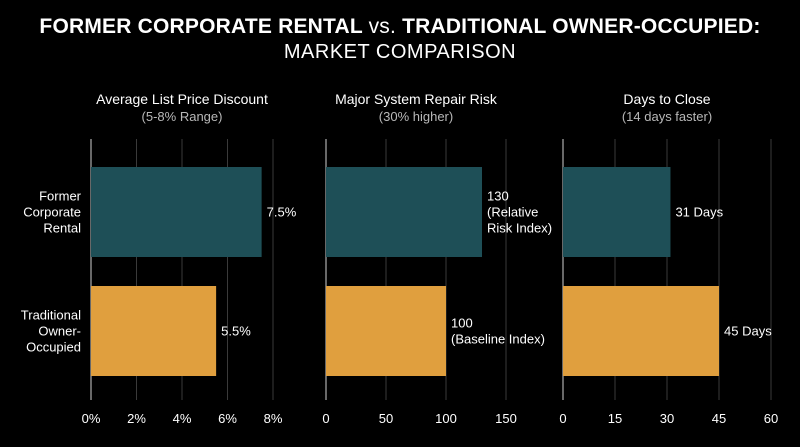 Image resolution: width=800 pixels, height=447 pixels. Describe the element at coordinates (227, 418) in the screenshot. I see `x-tick-label: 6%` at that location.